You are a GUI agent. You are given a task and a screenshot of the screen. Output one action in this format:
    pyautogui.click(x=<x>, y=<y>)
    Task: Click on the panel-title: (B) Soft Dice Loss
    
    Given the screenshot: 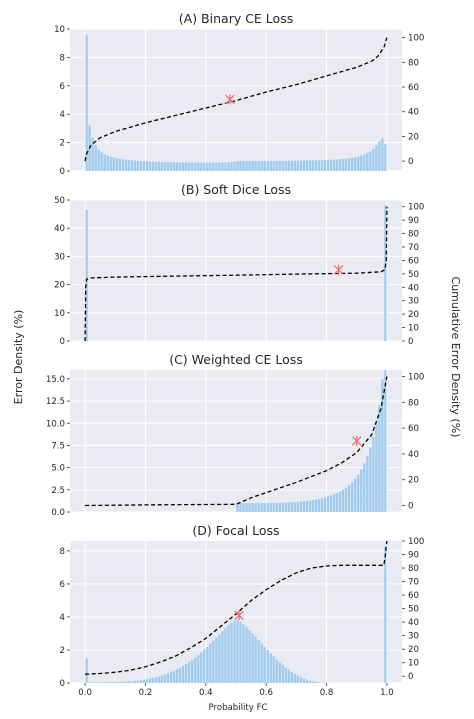 What is the action you would take?
    pyautogui.click(x=236, y=189)
    